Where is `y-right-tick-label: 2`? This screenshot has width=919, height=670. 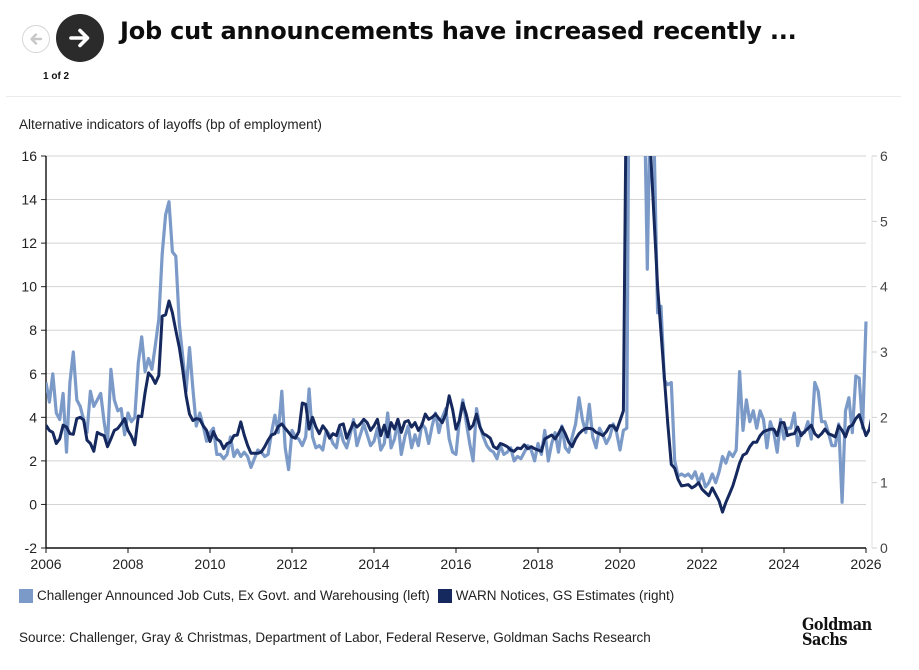 y-right-tick-label: 2 is located at coordinates (884, 417).